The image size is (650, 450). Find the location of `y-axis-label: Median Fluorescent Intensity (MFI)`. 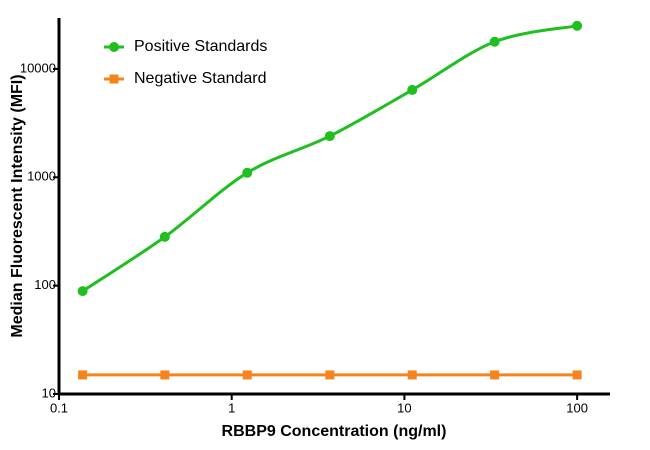

y-axis-label: Median Fluorescent Intensity (MFI) is located at coordinates (17, 205).